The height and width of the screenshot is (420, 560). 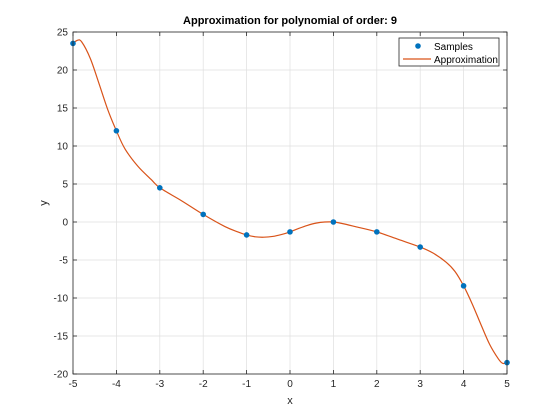 What do you see at coordinates (65, 223) in the screenshot?
I see `y-tick-label: 0` at bounding box center [65, 223].